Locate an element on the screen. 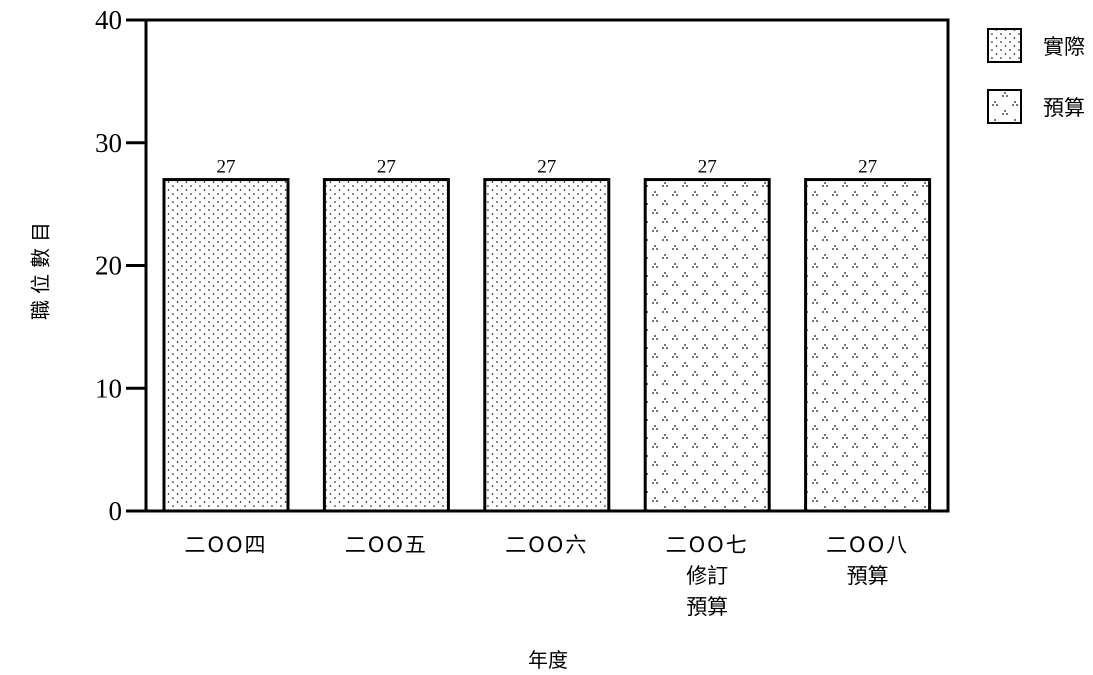 This screenshot has width=1093, height=675. y-tick-label: 0 is located at coordinates (116, 511).